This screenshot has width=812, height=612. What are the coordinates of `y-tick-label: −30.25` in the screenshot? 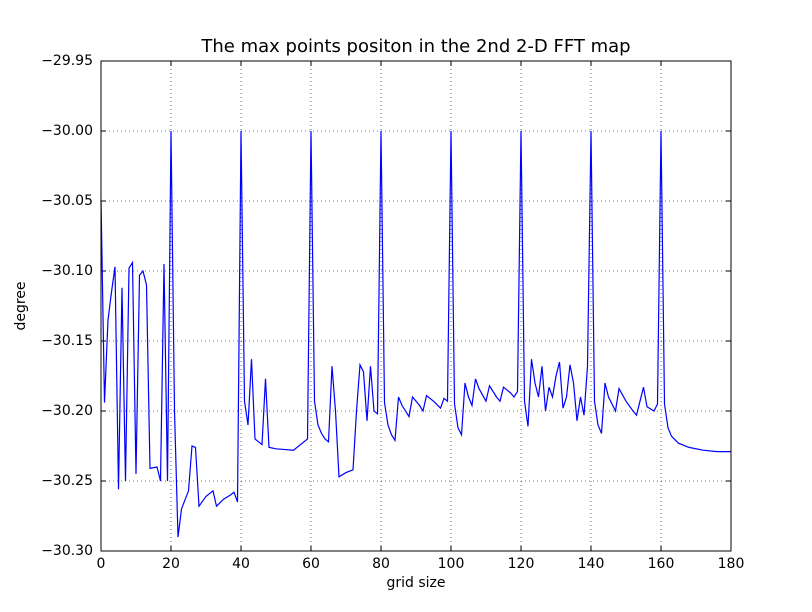 It's located at (67, 481).